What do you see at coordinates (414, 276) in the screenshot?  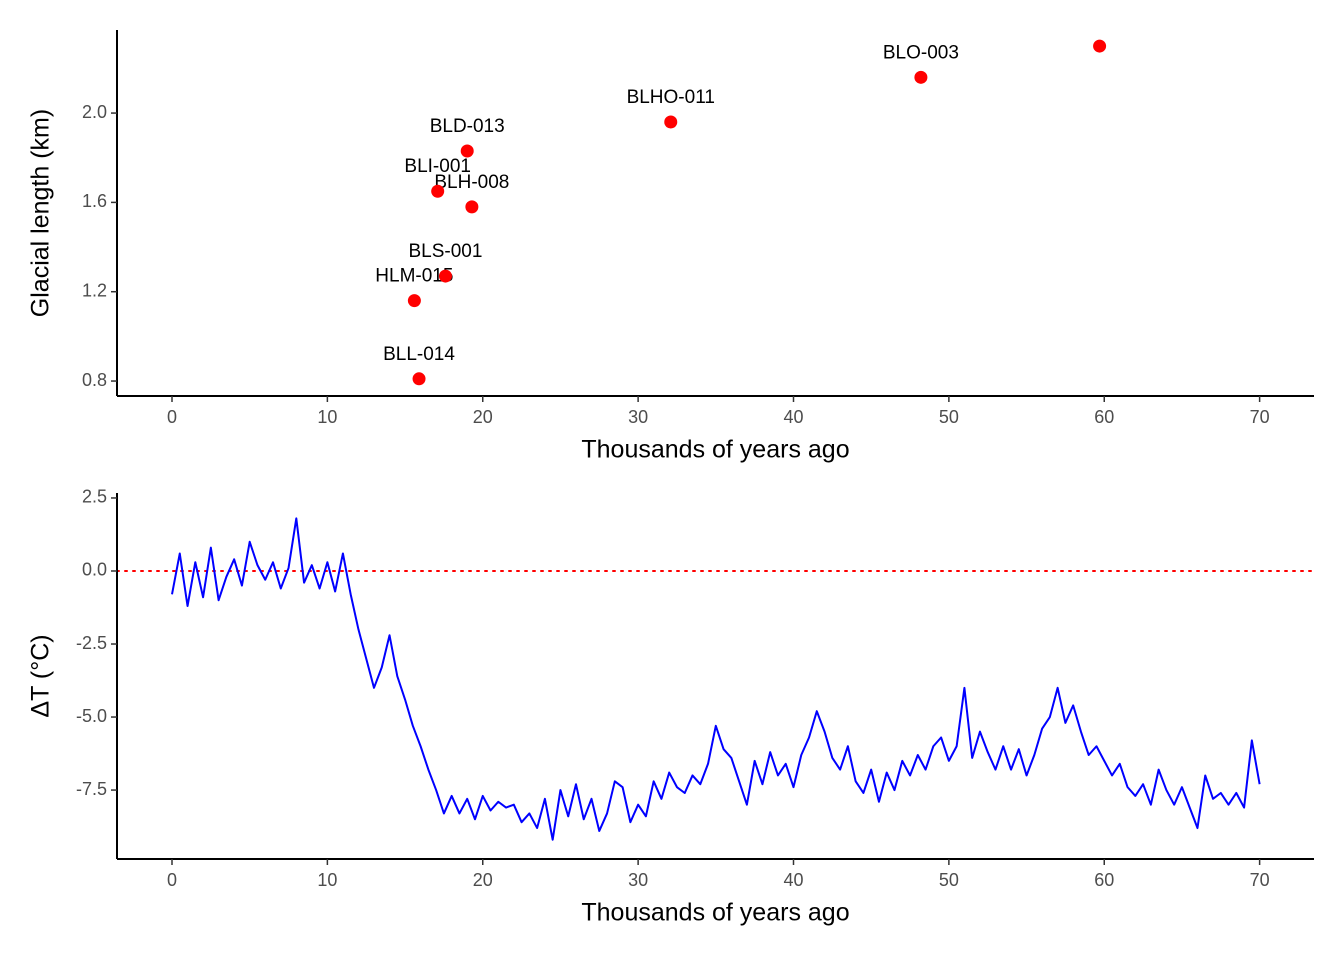 I see `point-label: HLM-015` at bounding box center [414, 276].